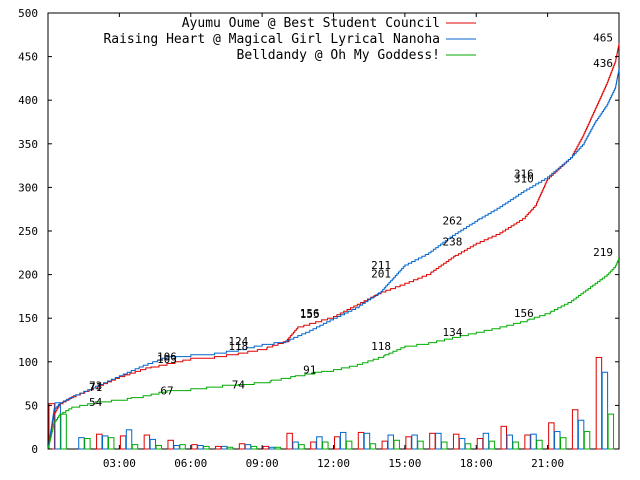 This screenshot has width=640, height=480. I want to click on data-label: 238, so click(453, 241).